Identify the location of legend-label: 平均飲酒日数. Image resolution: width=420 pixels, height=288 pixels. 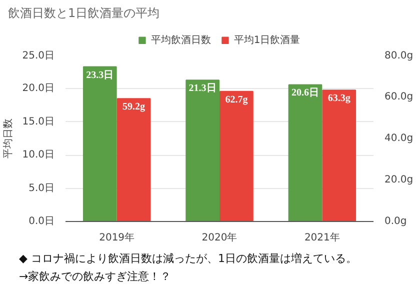
(180, 40).